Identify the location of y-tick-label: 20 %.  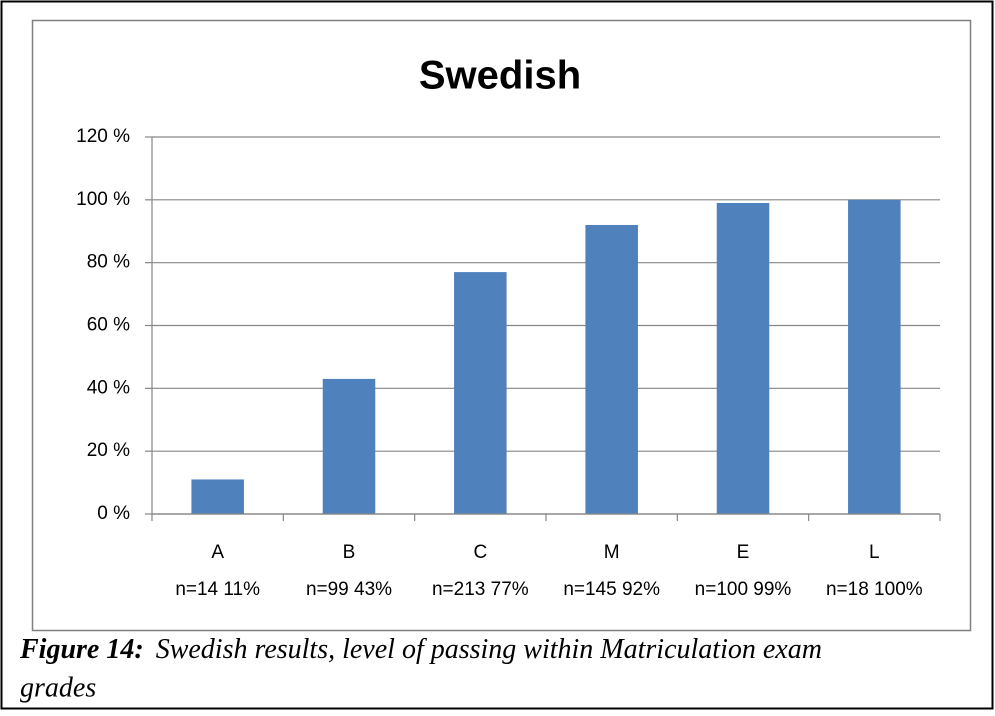
(108, 450).